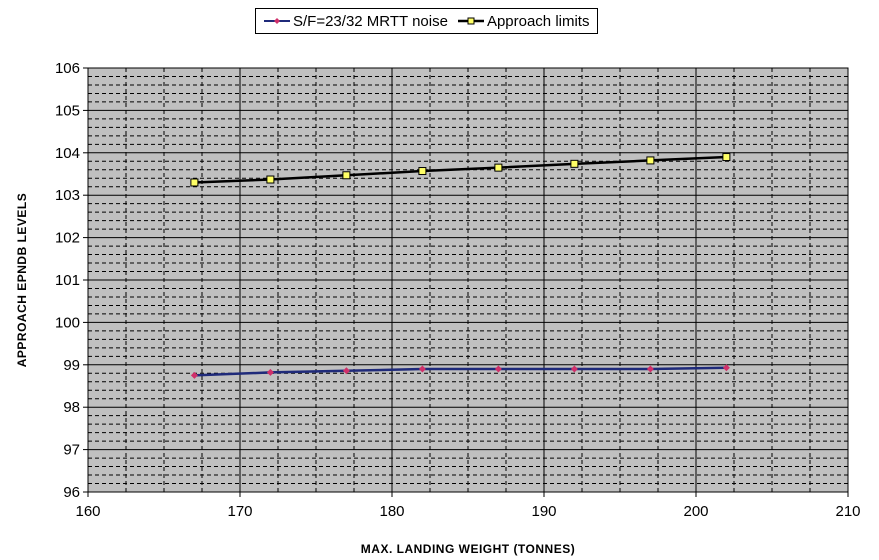  I want to click on x-tick-label: 210, so click(847, 511).